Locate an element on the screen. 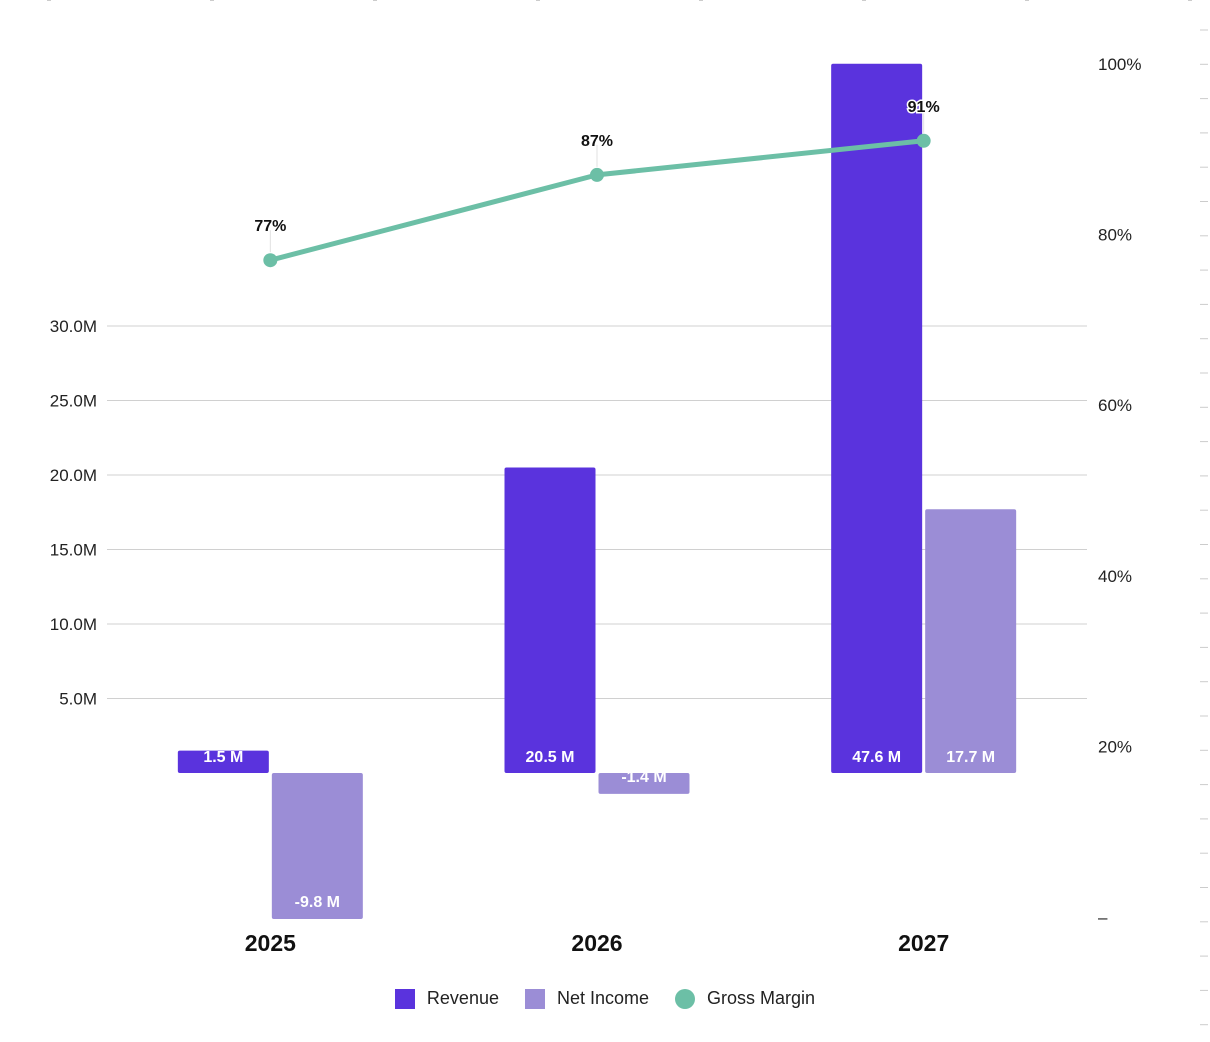  y-left-tick-label: 5.0M is located at coordinates (78, 699).